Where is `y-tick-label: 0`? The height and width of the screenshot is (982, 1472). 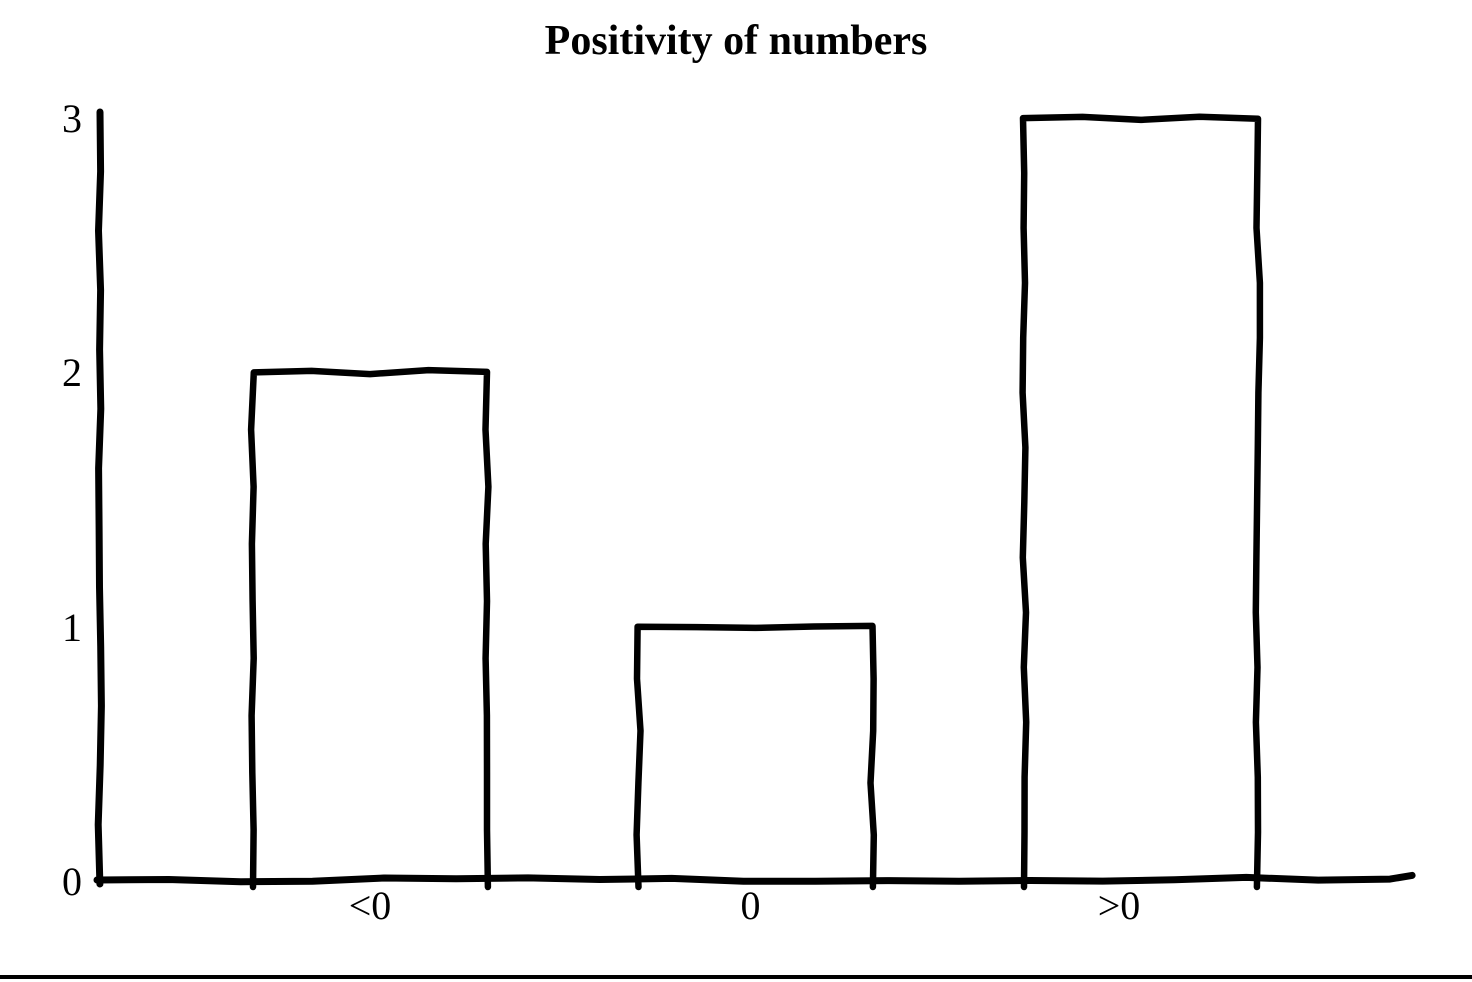 y-tick-label: 0 is located at coordinates (72, 881).